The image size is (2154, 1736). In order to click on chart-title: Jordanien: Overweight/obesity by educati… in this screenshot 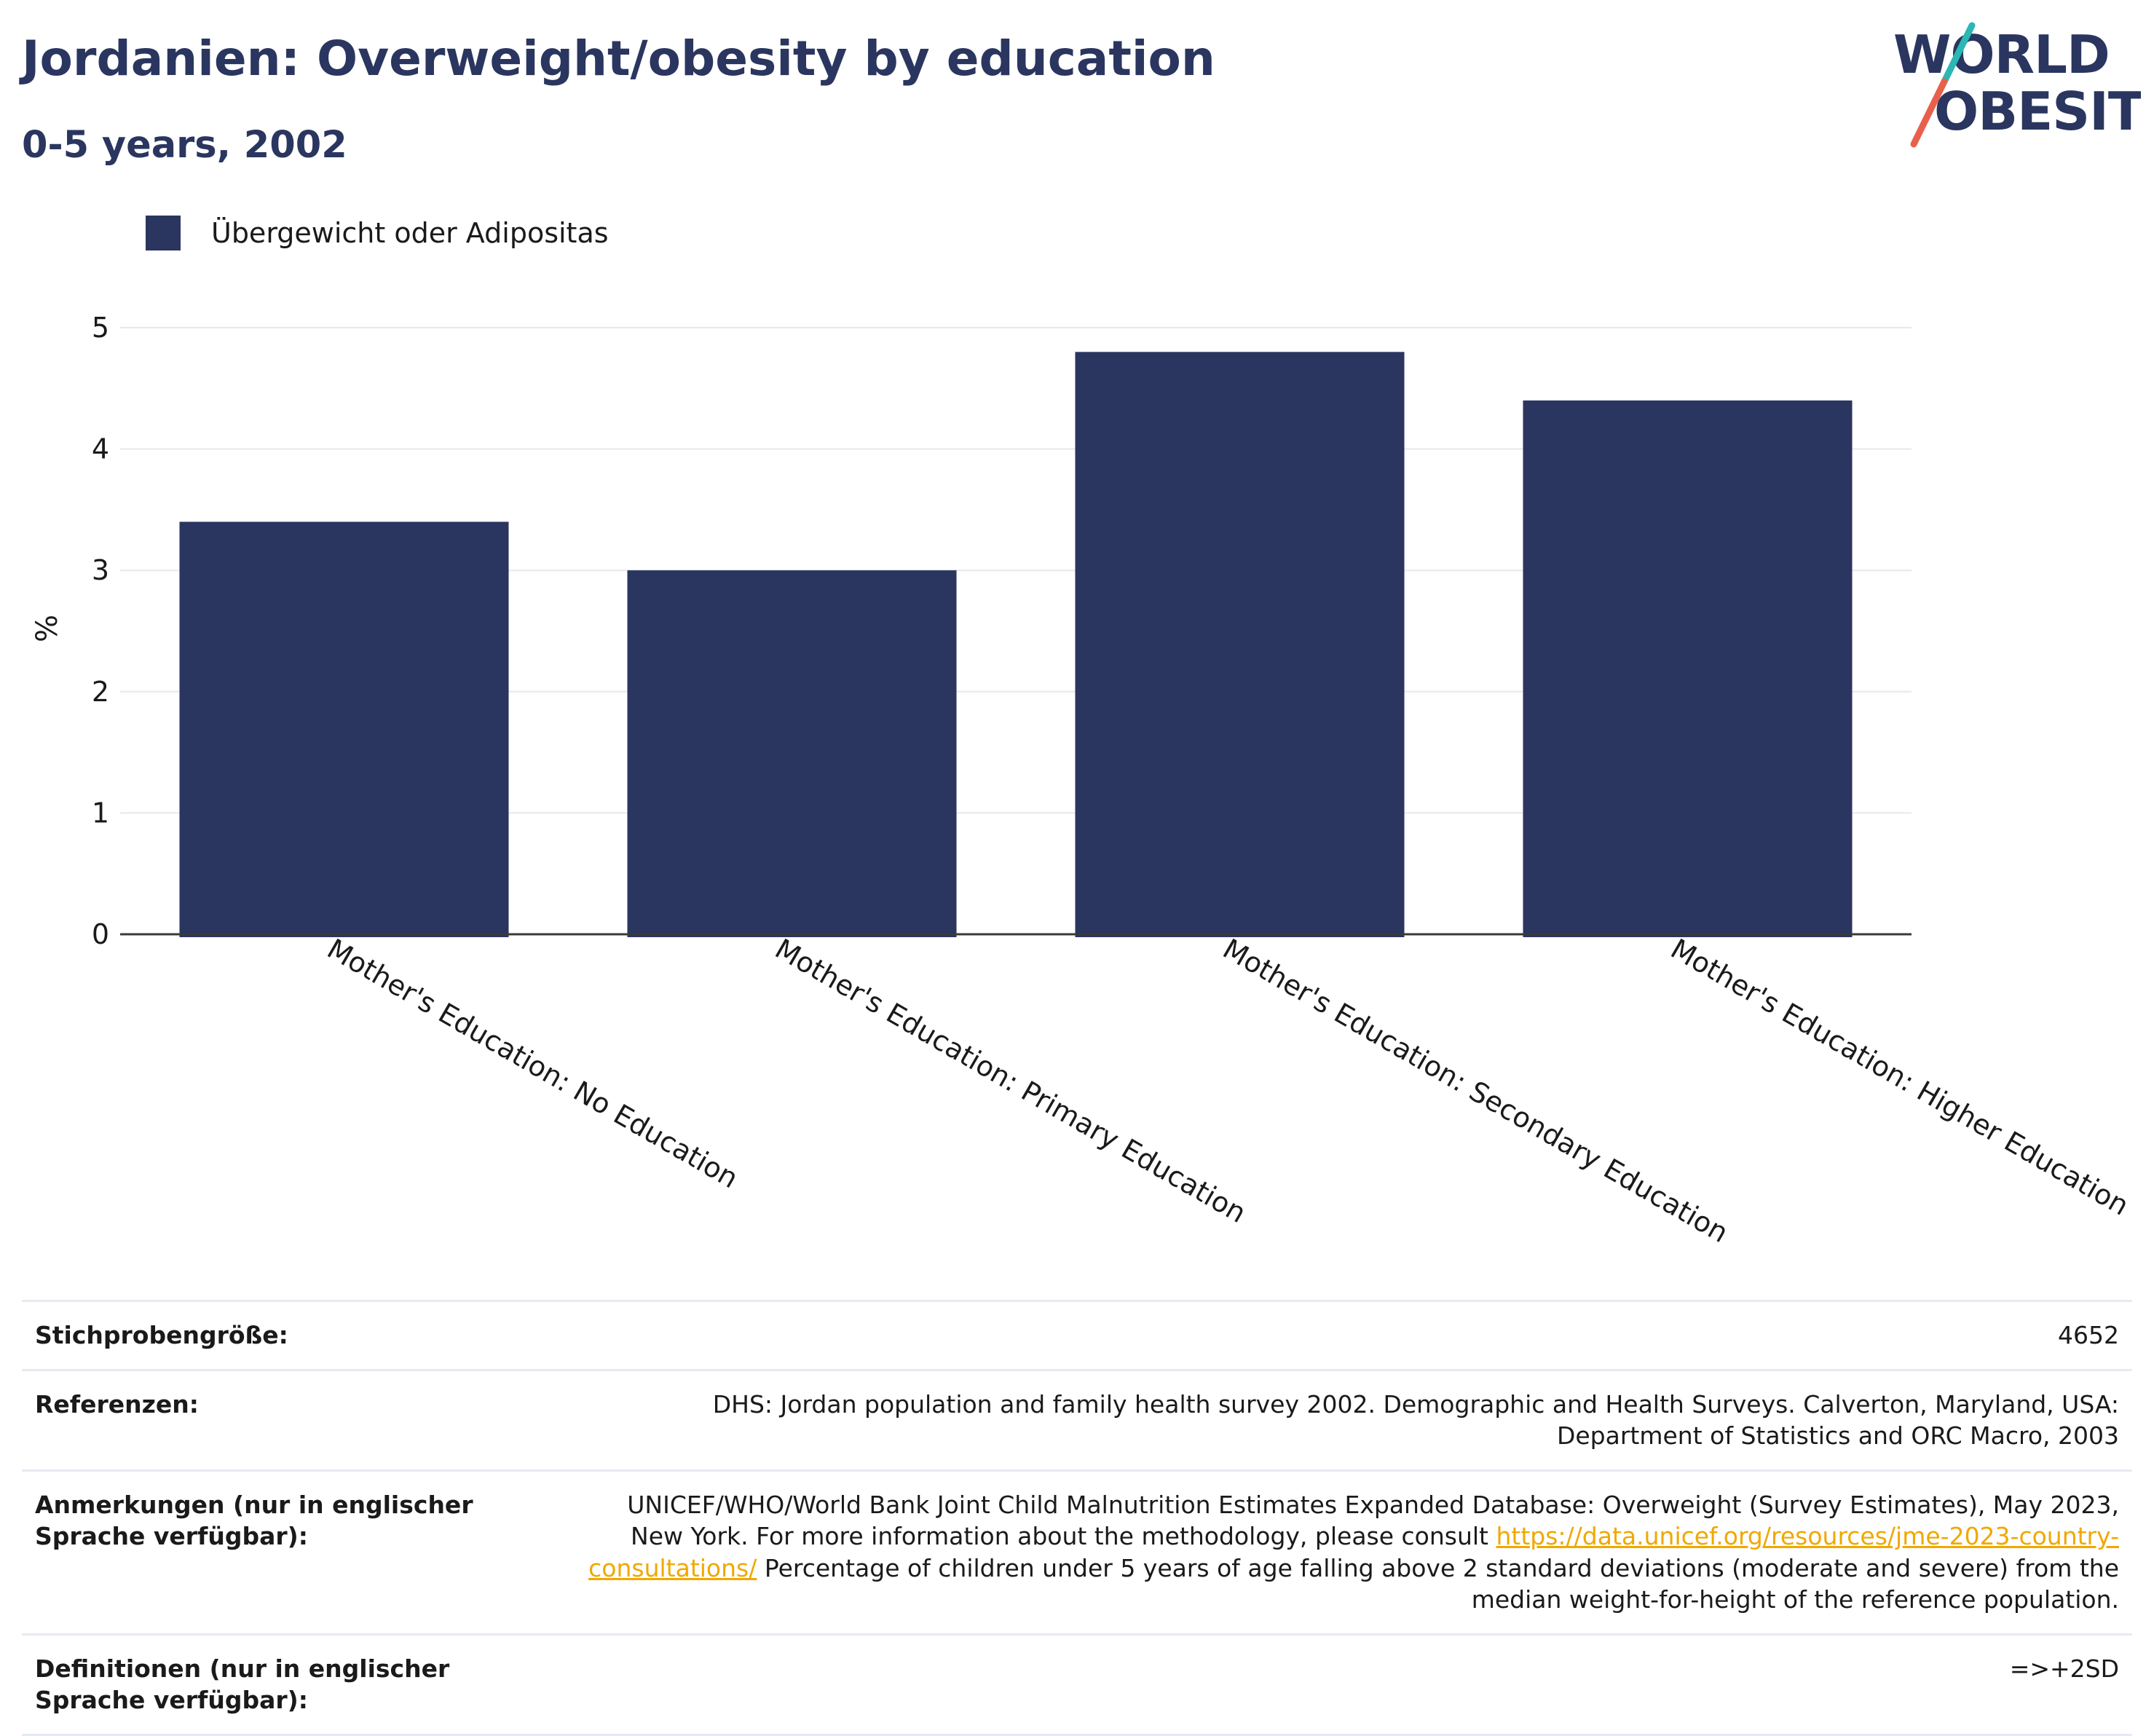, I will do `click(618, 59)`.